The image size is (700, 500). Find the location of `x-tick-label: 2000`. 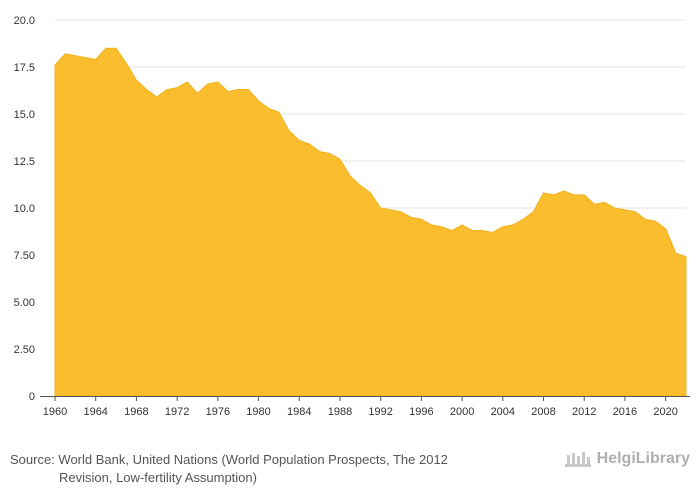

x-tick-label: 2000 is located at coordinates (462, 412).